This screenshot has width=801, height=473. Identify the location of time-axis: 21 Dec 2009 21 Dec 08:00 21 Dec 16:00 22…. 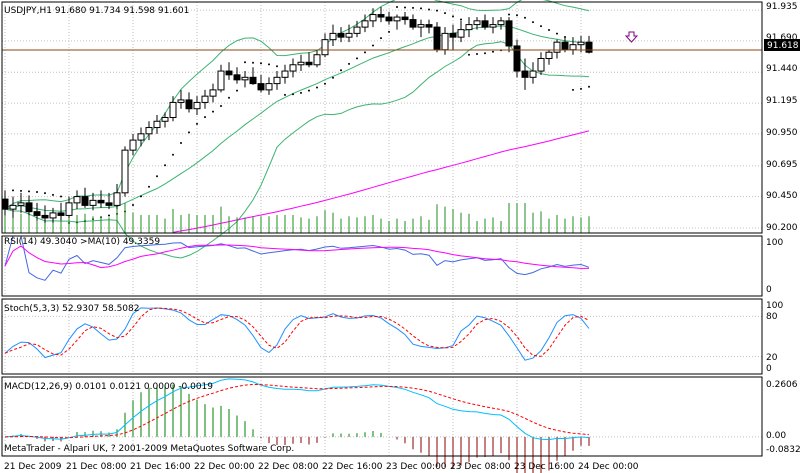
(321, 467).